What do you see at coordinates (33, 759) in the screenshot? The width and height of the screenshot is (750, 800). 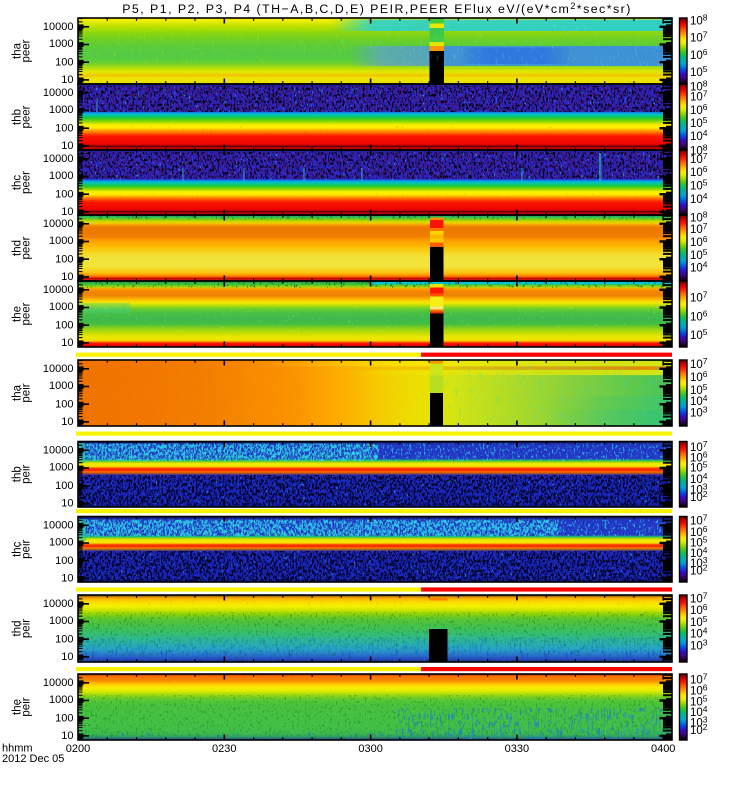 I see `svg-text: 2012 Dec 05` at bounding box center [33, 759].